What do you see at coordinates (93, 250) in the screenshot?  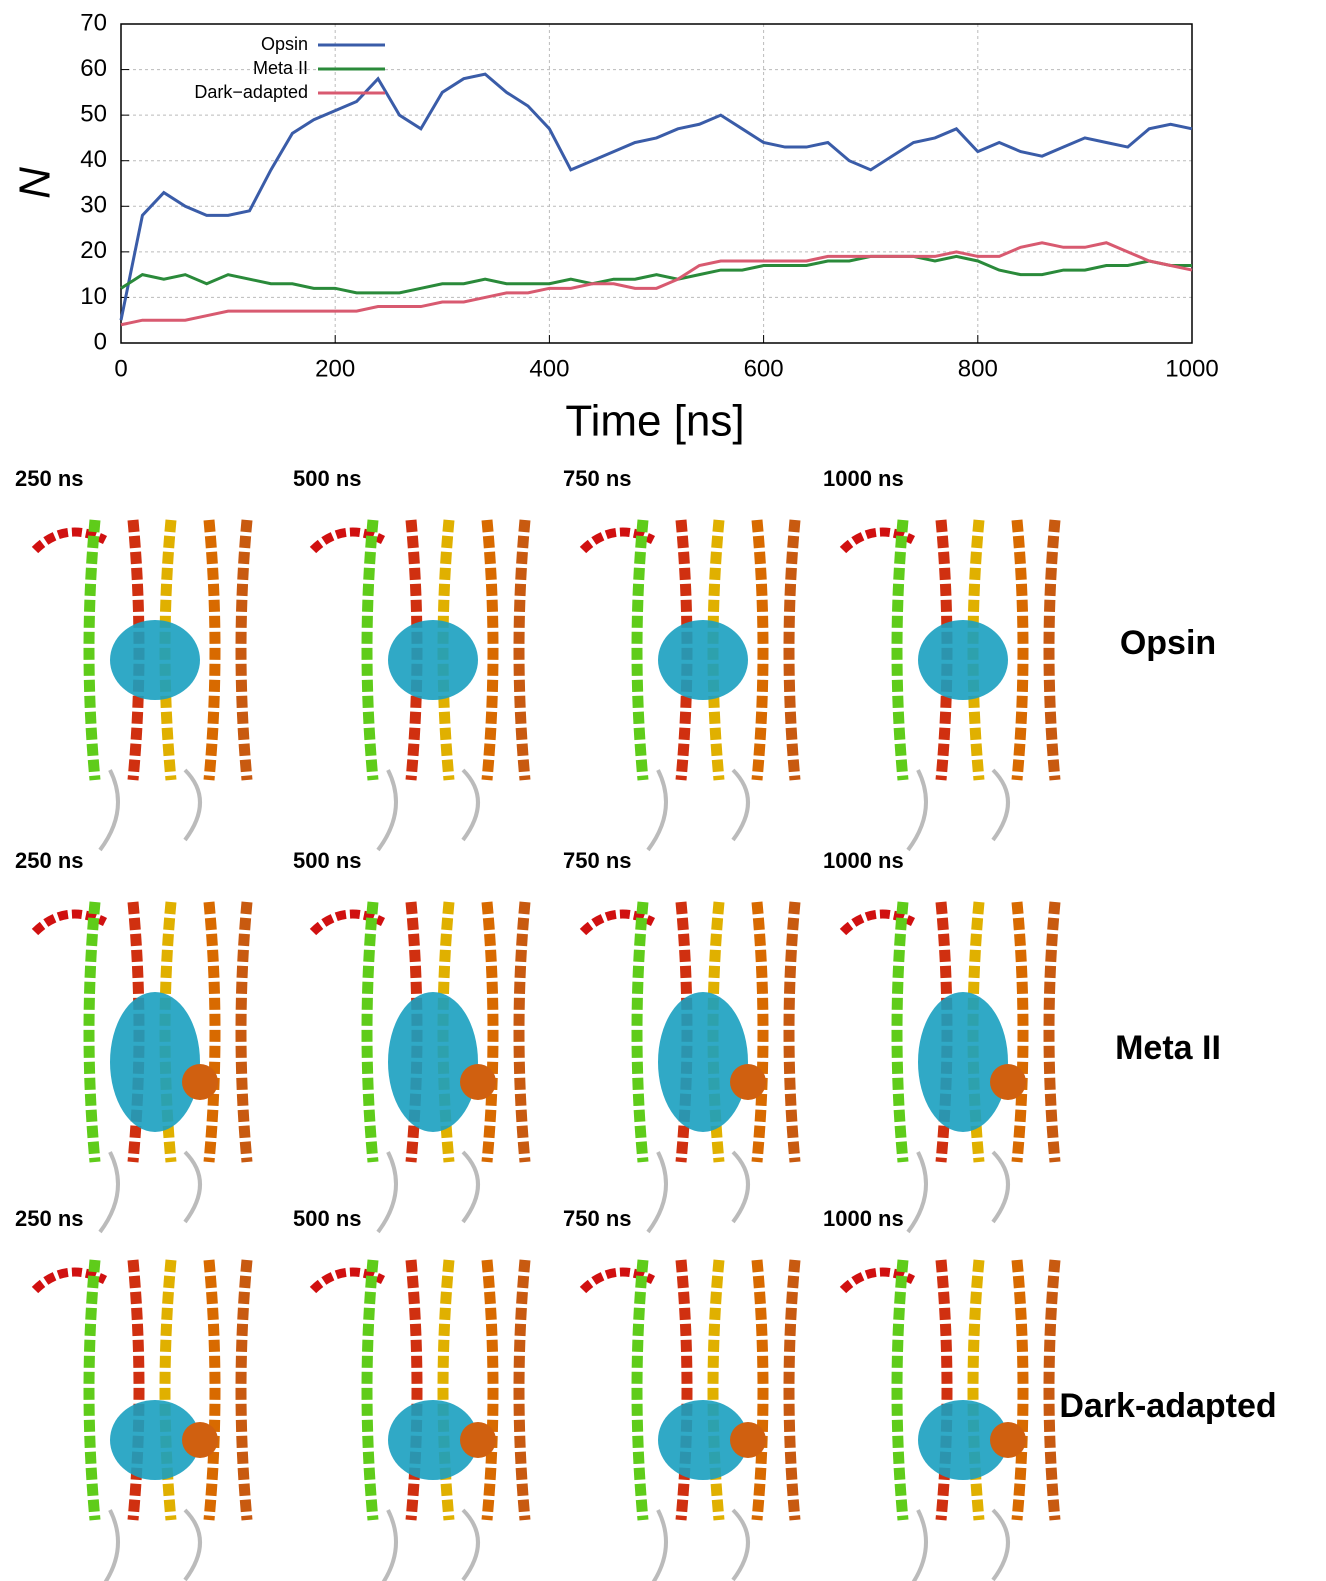 I see `y-tick-label: 20` at bounding box center [93, 250].